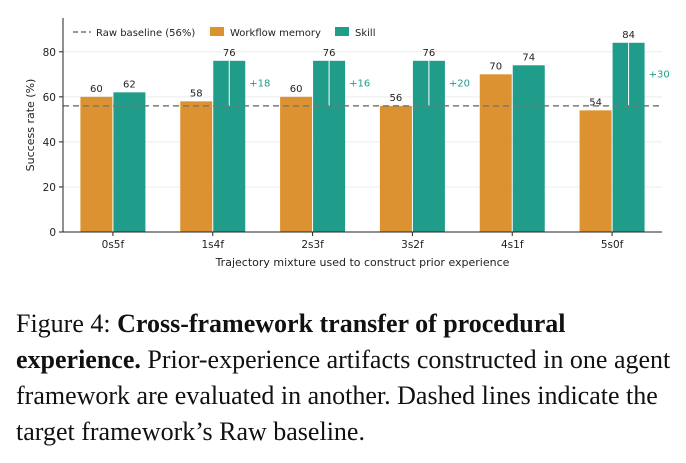 This screenshot has width=686, height=463. What do you see at coordinates (595, 102) in the screenshot?
I see `bar-value-label-workflow: 54` at bounding box center [595, 102].